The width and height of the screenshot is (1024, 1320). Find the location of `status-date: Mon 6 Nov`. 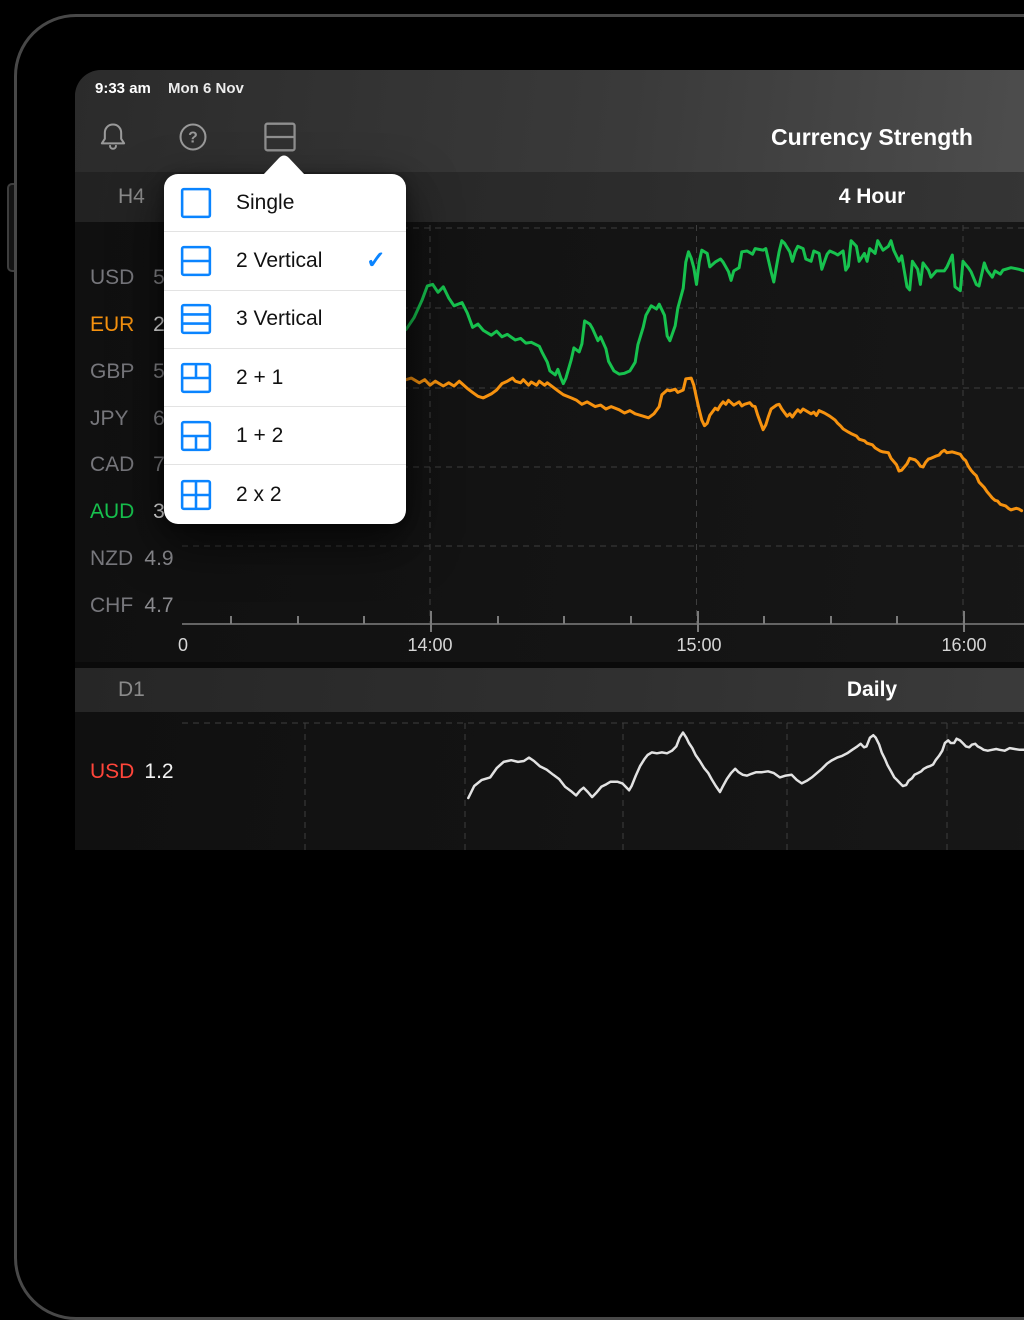

status-date: Mon 6 Nov is located at coordinates (206, 88).